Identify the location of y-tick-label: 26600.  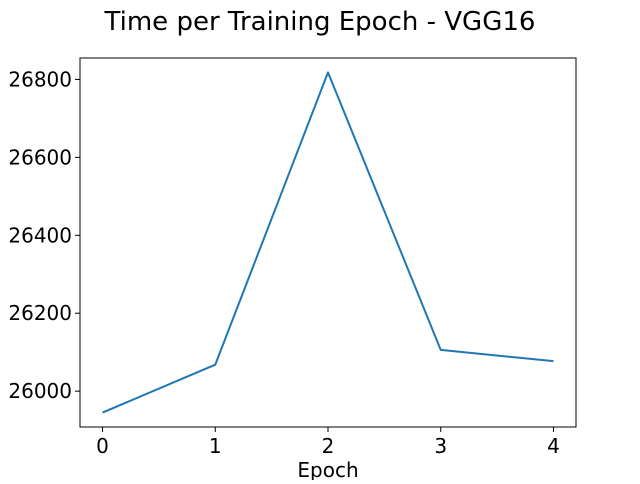
(40, 157).